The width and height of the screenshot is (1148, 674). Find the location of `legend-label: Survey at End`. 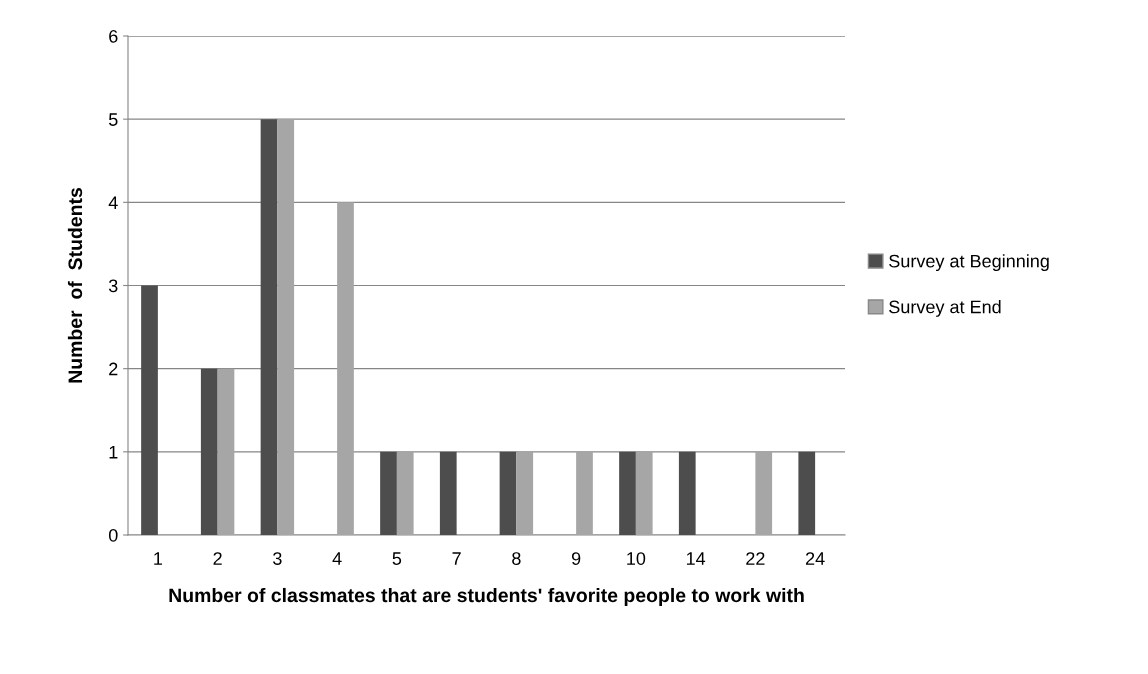

legend-label: Survey at End is located at coordinates (945, 308).